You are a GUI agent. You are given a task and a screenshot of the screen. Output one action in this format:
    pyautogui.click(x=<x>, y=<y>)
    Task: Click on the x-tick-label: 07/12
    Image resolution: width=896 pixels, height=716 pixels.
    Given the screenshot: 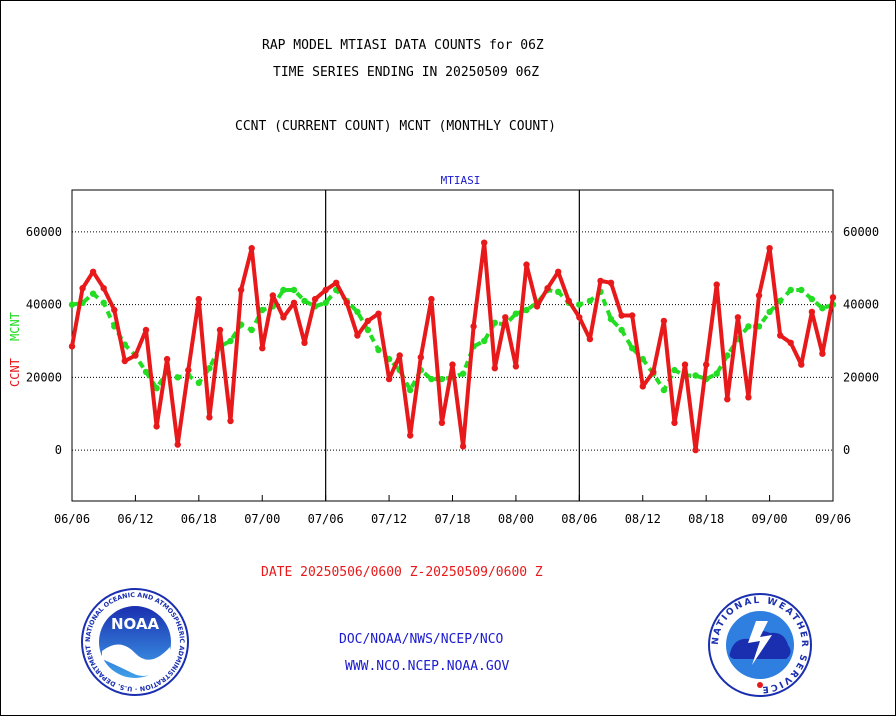 What is the action you would take?
    pyautogui.click(x=389, y=519)
    